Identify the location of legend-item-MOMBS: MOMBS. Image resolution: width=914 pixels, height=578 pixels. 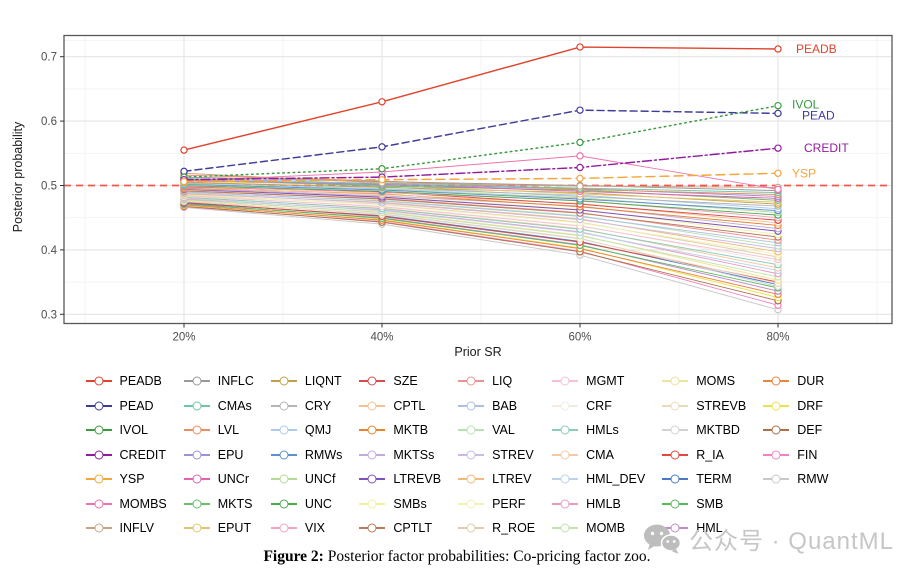
(126, 504).